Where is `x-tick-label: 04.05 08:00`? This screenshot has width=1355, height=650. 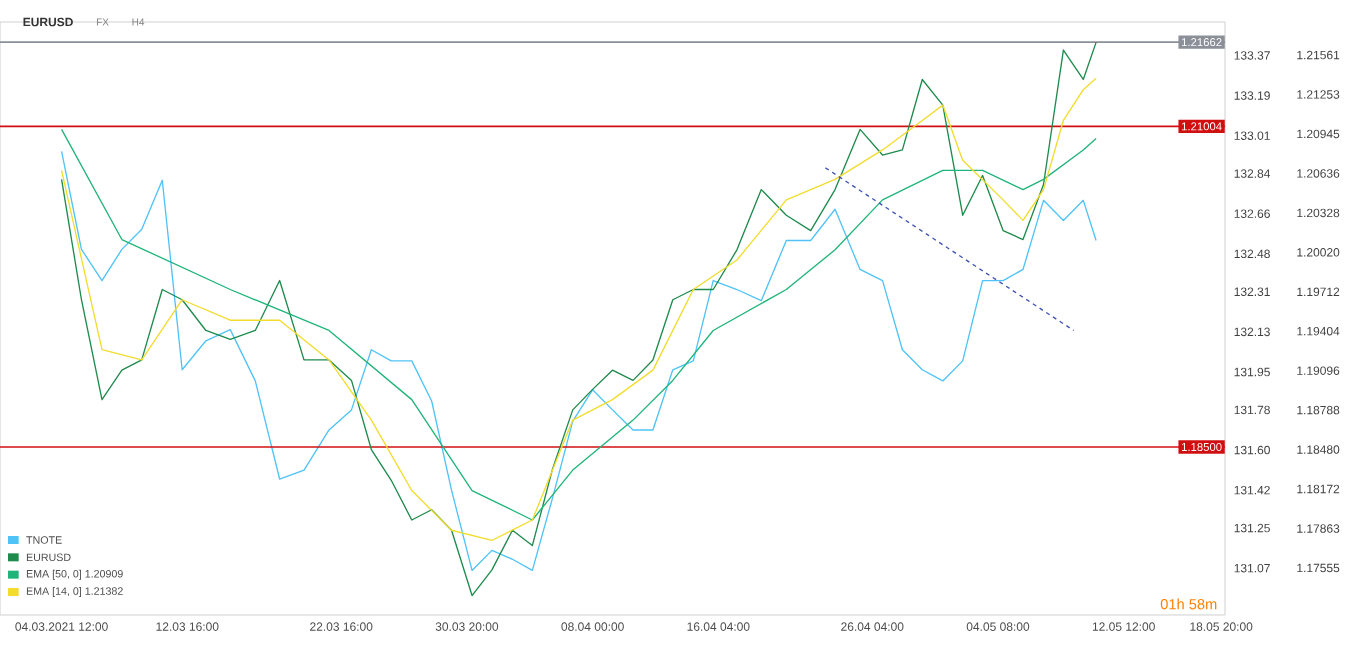
x-tick-label: 04.05 08:00 is located at coordinates (998, 626).